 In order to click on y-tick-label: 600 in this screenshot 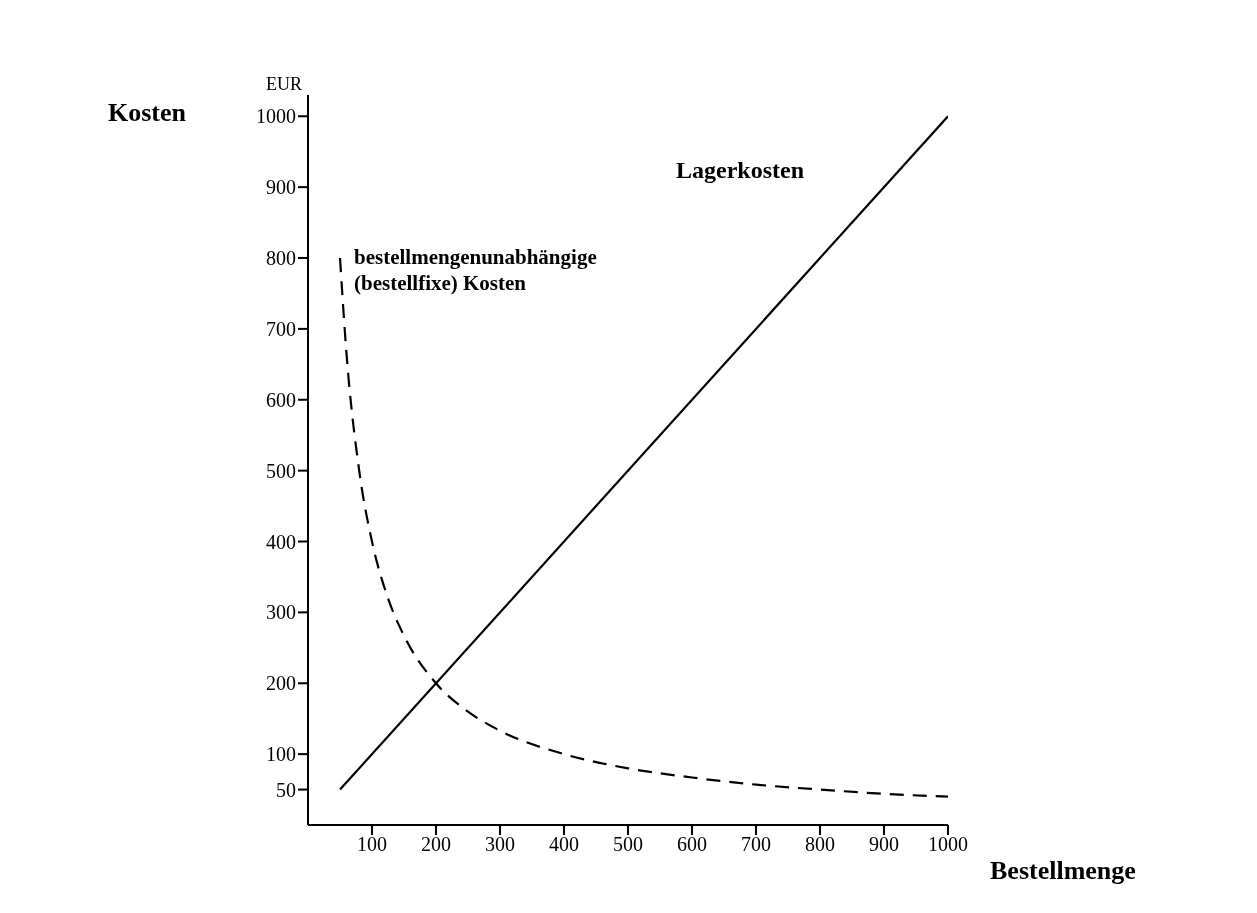, I will do `click(281, 399)`.